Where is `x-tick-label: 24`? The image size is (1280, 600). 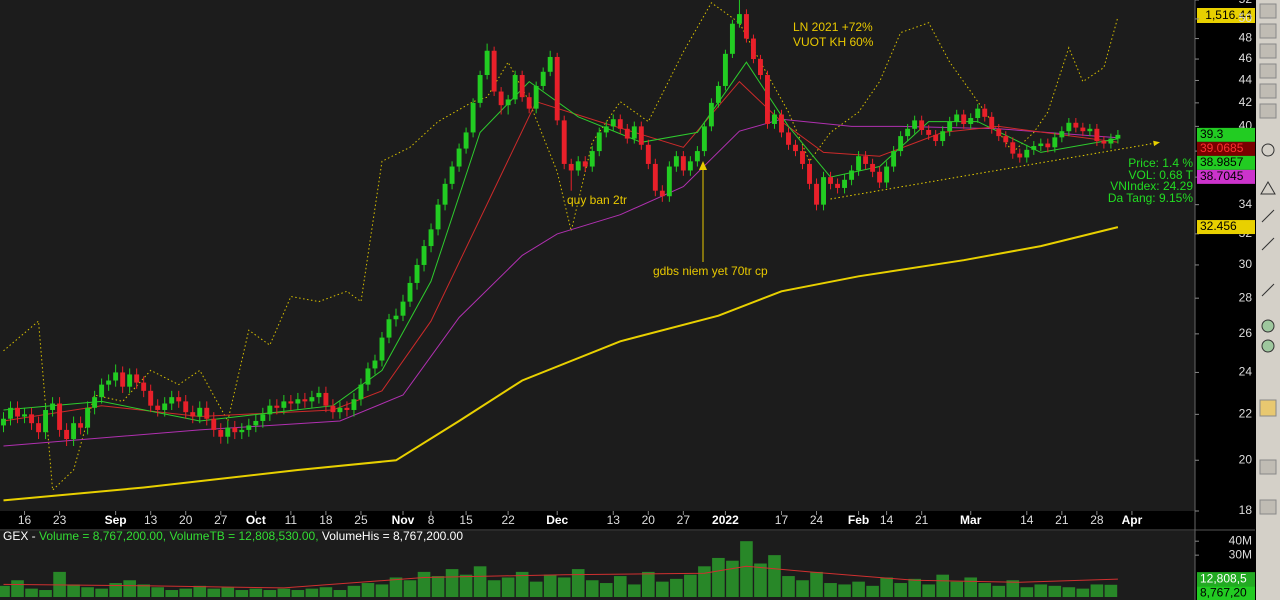
x-tick-label: 24 is located at coordinates (817, 520).